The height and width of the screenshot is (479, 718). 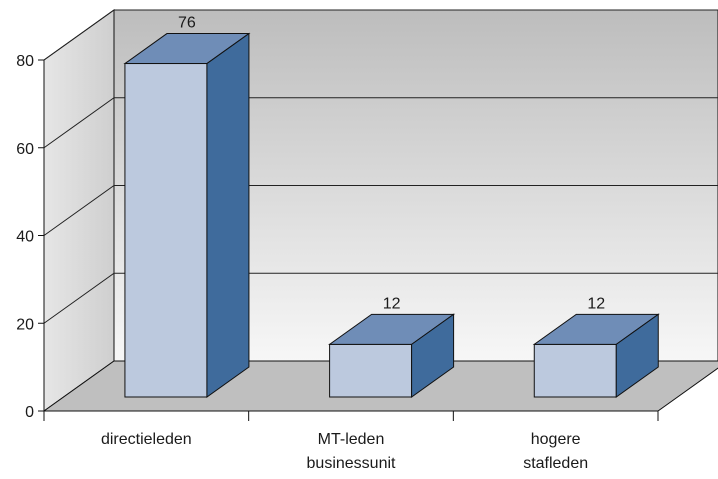 What do you see at coordinates (555, 463) in the screenshot?
I see `x-tick-label: stafleden` at bounding box center [555, 463].